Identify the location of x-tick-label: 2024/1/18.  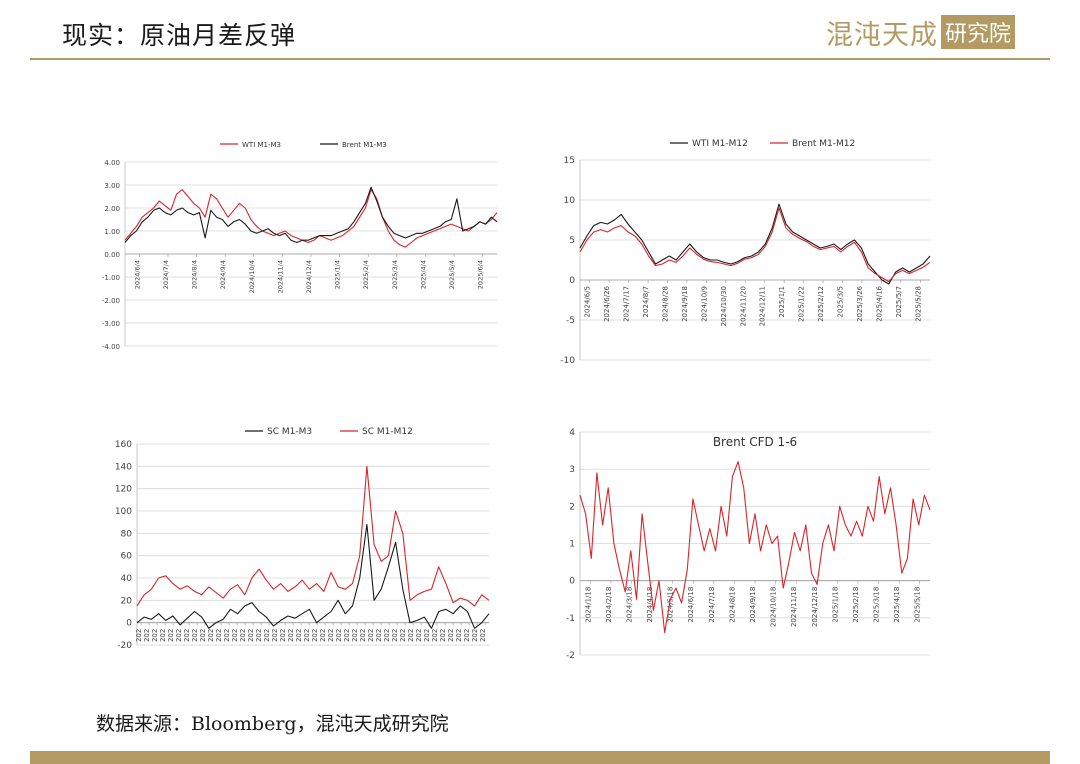
(588, 605).